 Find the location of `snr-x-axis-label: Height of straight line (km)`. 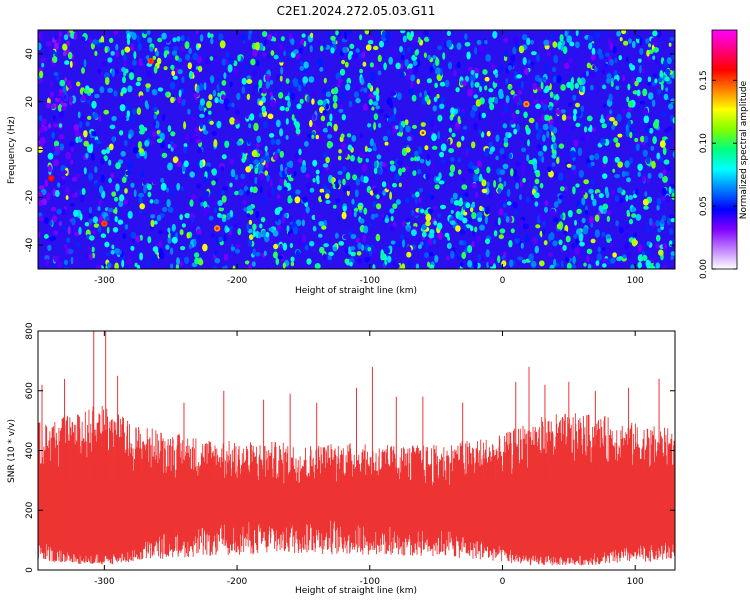

snr-x-axis-label: Height of straight line (km) is located at coordinates (356, 591).